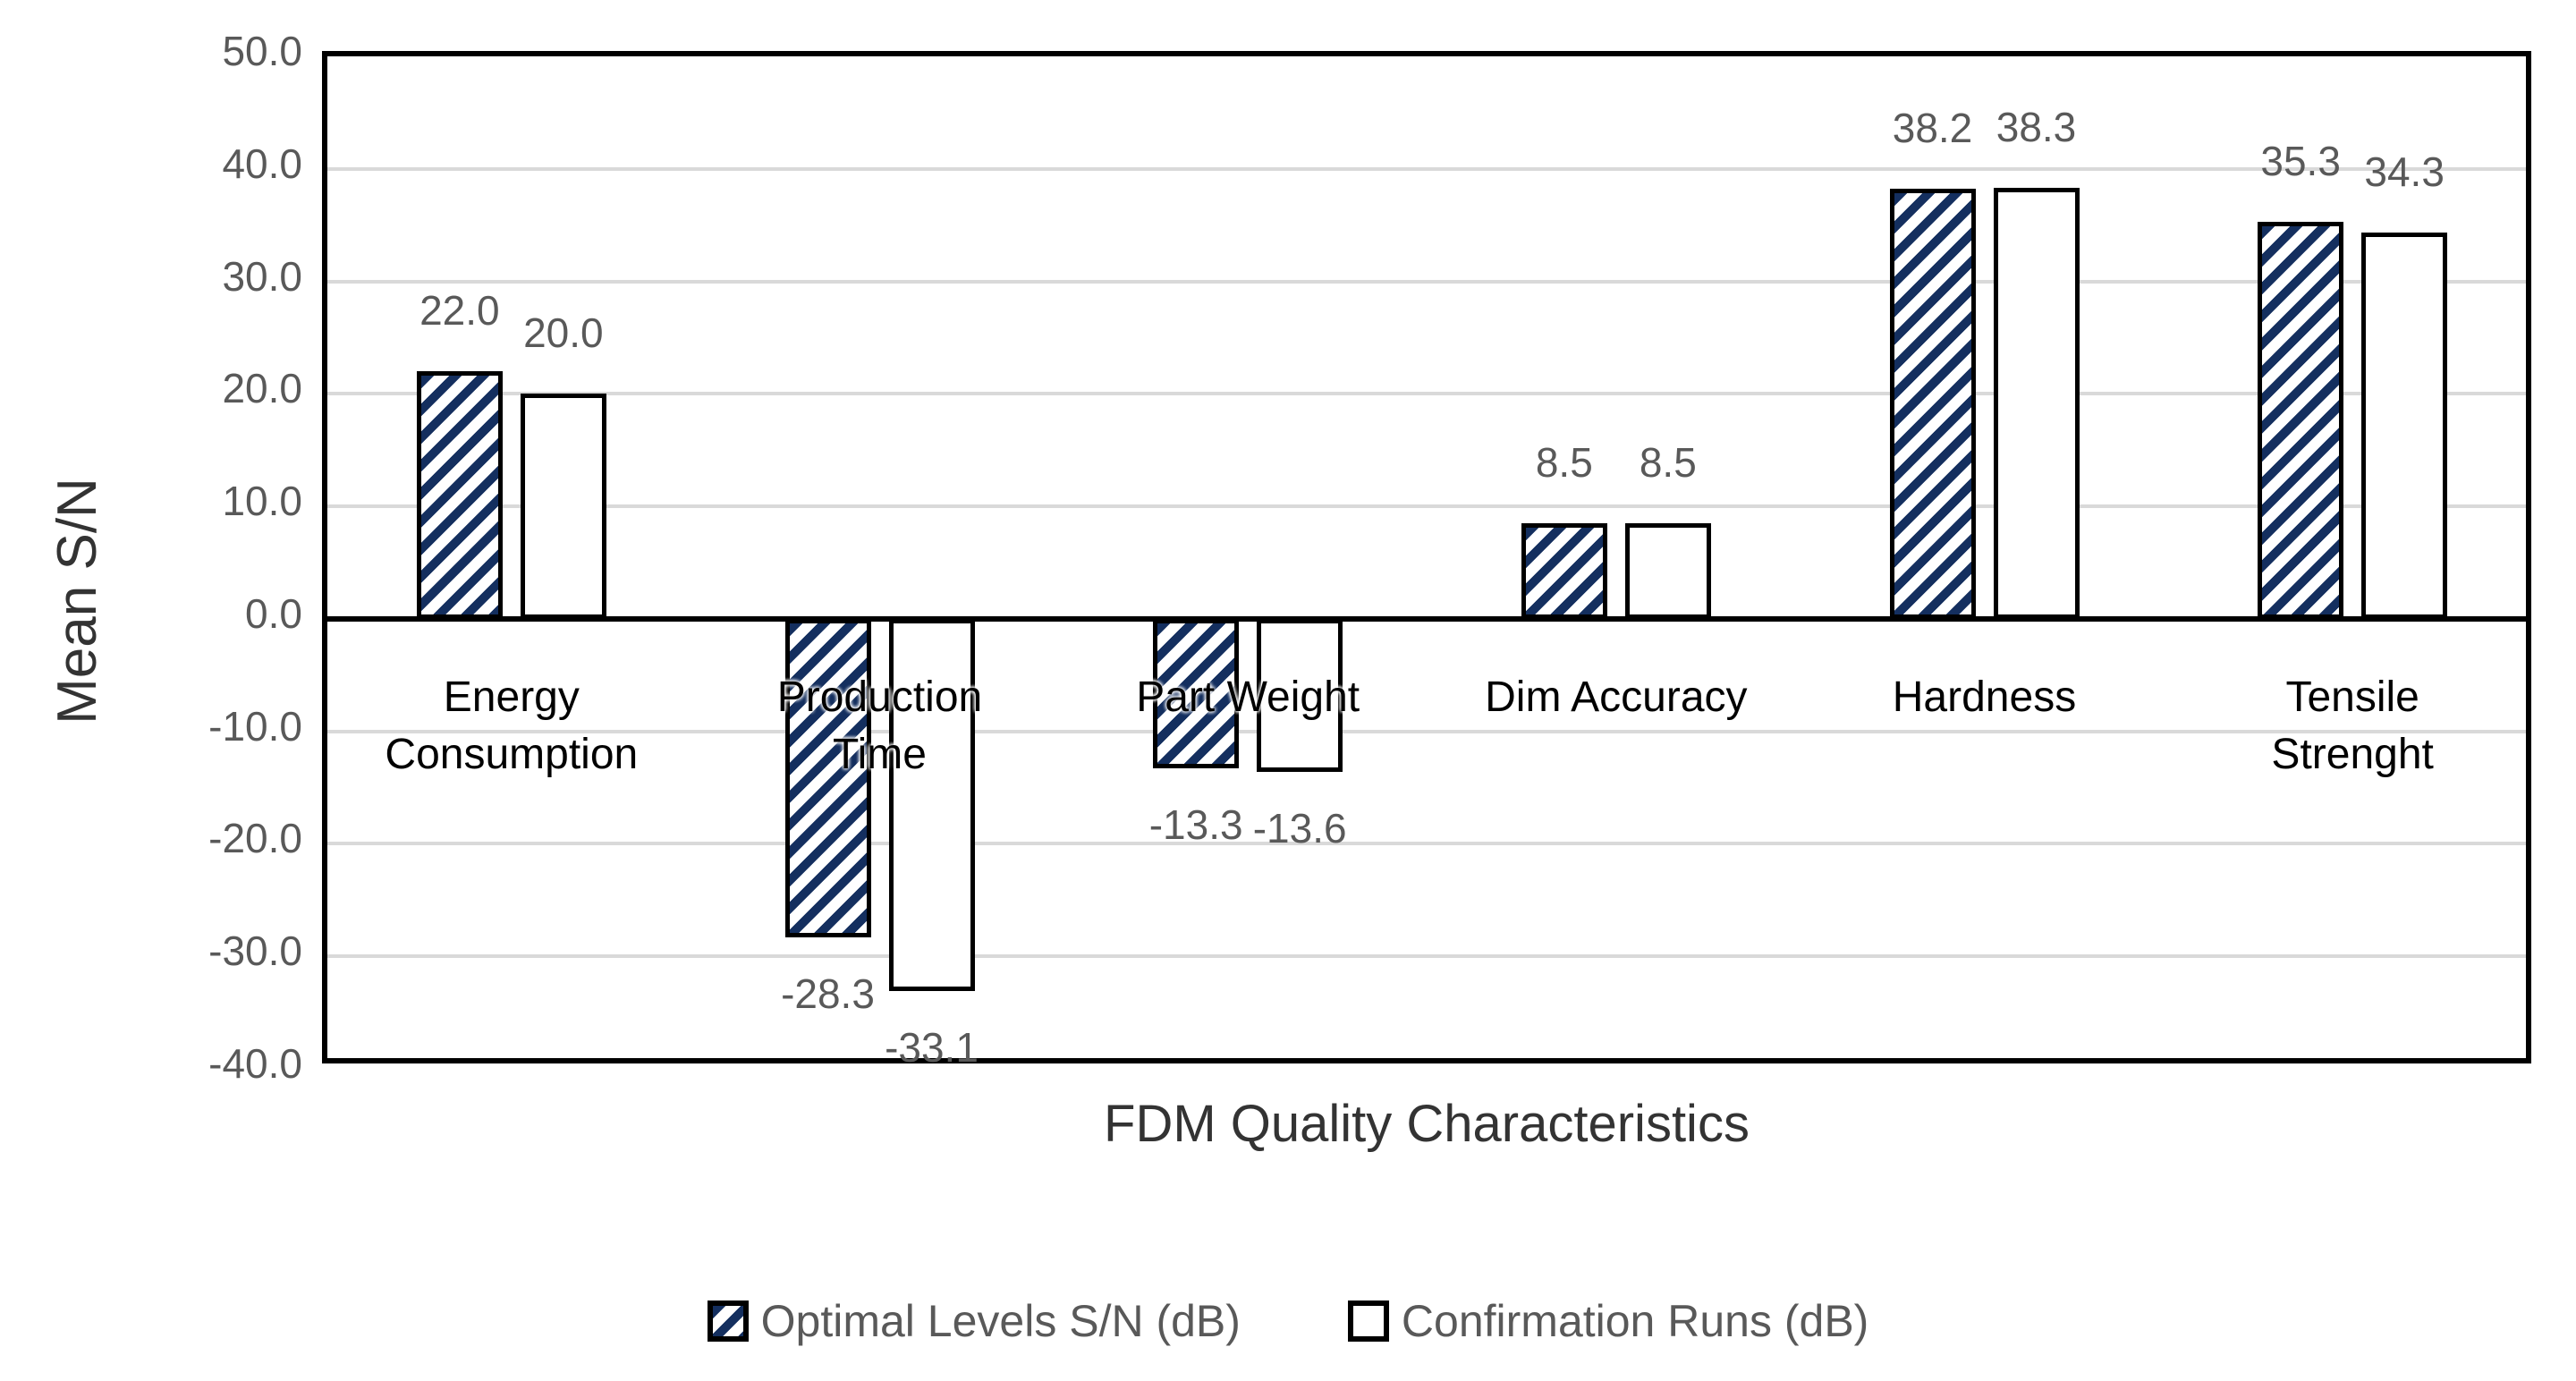  I want to click on y-tick-label: 0.0, so click(273, 613).